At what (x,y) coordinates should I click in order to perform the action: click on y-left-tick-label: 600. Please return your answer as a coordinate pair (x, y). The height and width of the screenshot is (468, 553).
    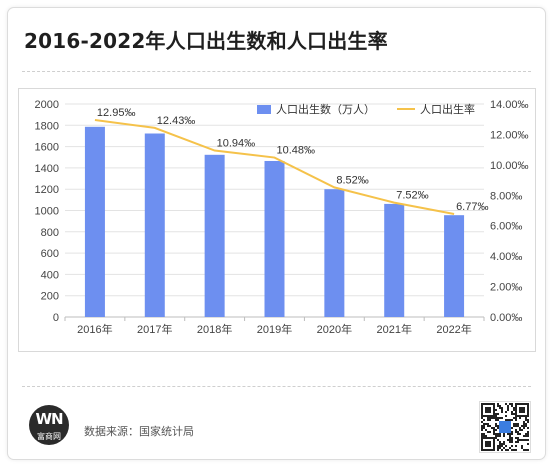
    Looking at the image, I should click on (50, 254).